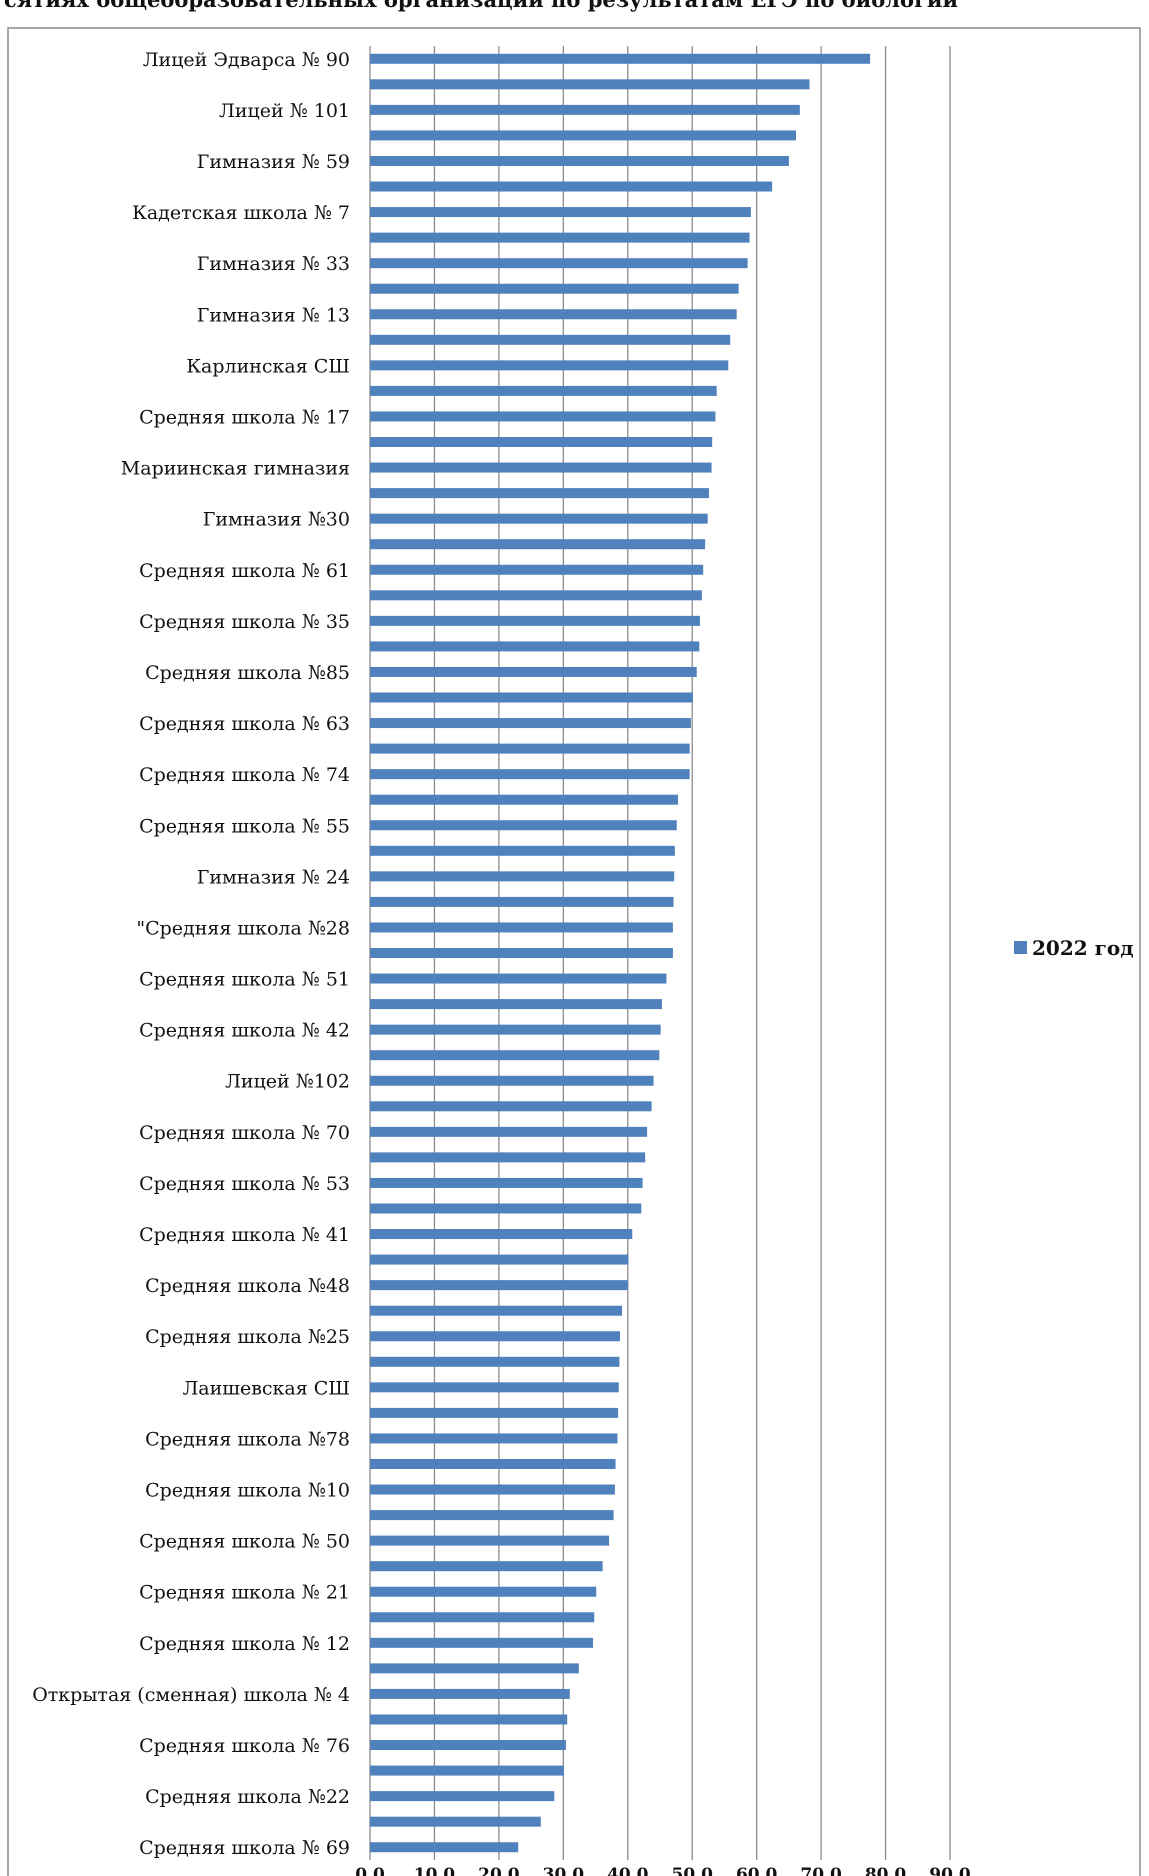 This screenshot has height=1876, width=1149. What do you see at coordinates (241, 213) in the screenshot?
I see `category-label: Кадетская школа № 7` at bounding box center [241, 213].